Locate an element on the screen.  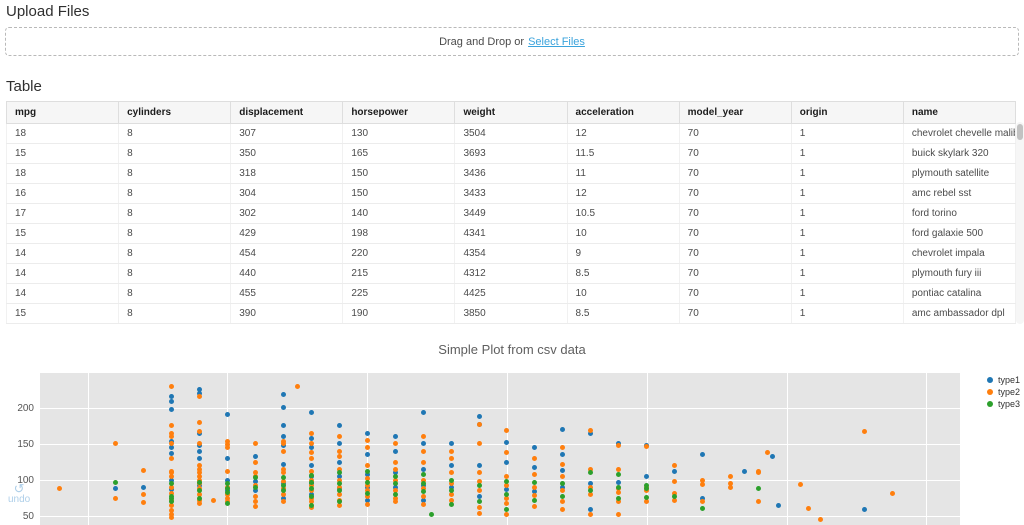
legend-label: type3 is located at coordinates (1008, 404).